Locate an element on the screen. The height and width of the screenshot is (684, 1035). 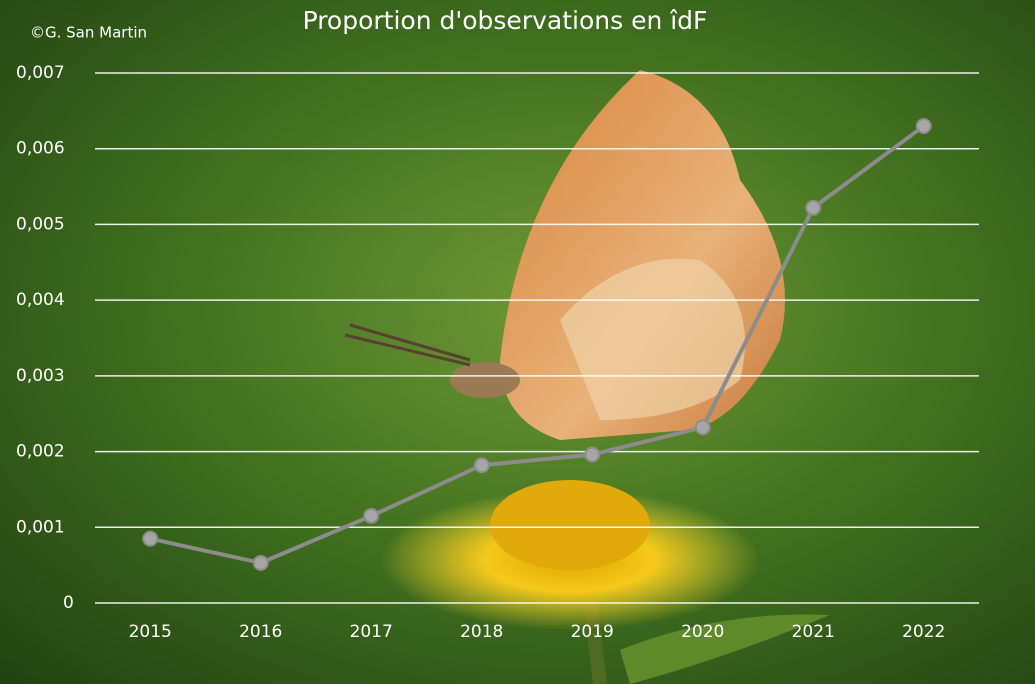
y-tick-label: 0 is located at coordinates (68, 603).